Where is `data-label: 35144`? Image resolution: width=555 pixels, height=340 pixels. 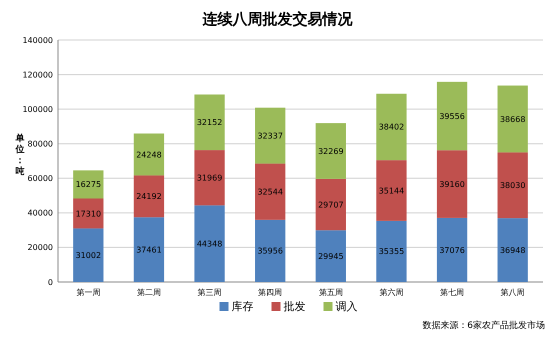 data-label: 35144 is located at coordinates (391, 191).